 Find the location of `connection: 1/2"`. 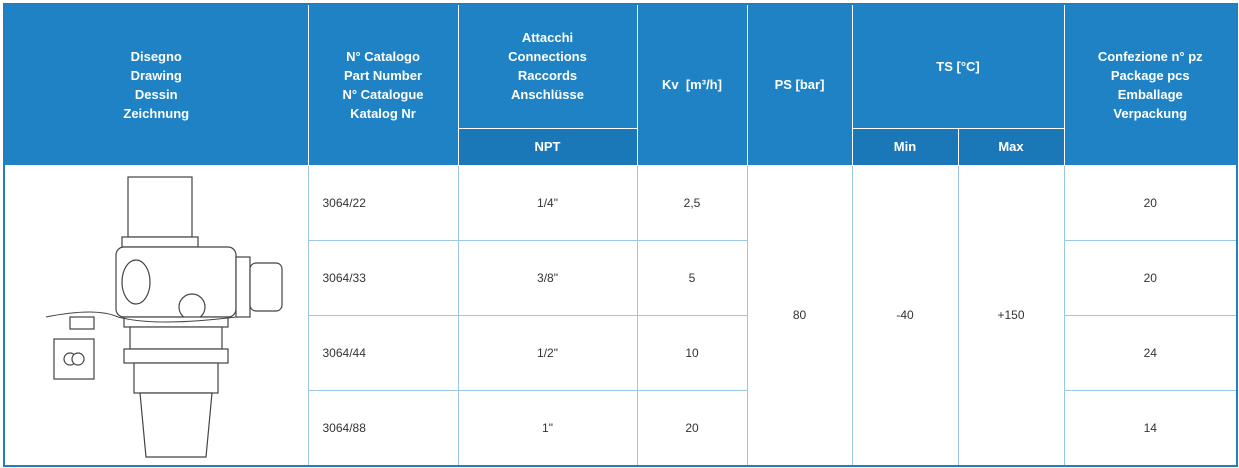

connection: 1/2" is located at coordinates (547, 352).